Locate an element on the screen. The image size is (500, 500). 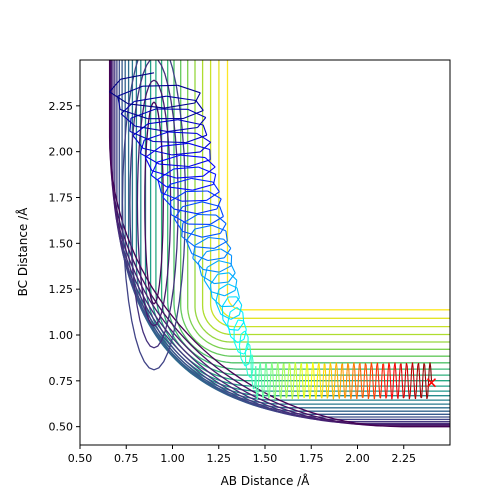
y-axis-label: BC Distance /Å is located at coordinates (22, 252).